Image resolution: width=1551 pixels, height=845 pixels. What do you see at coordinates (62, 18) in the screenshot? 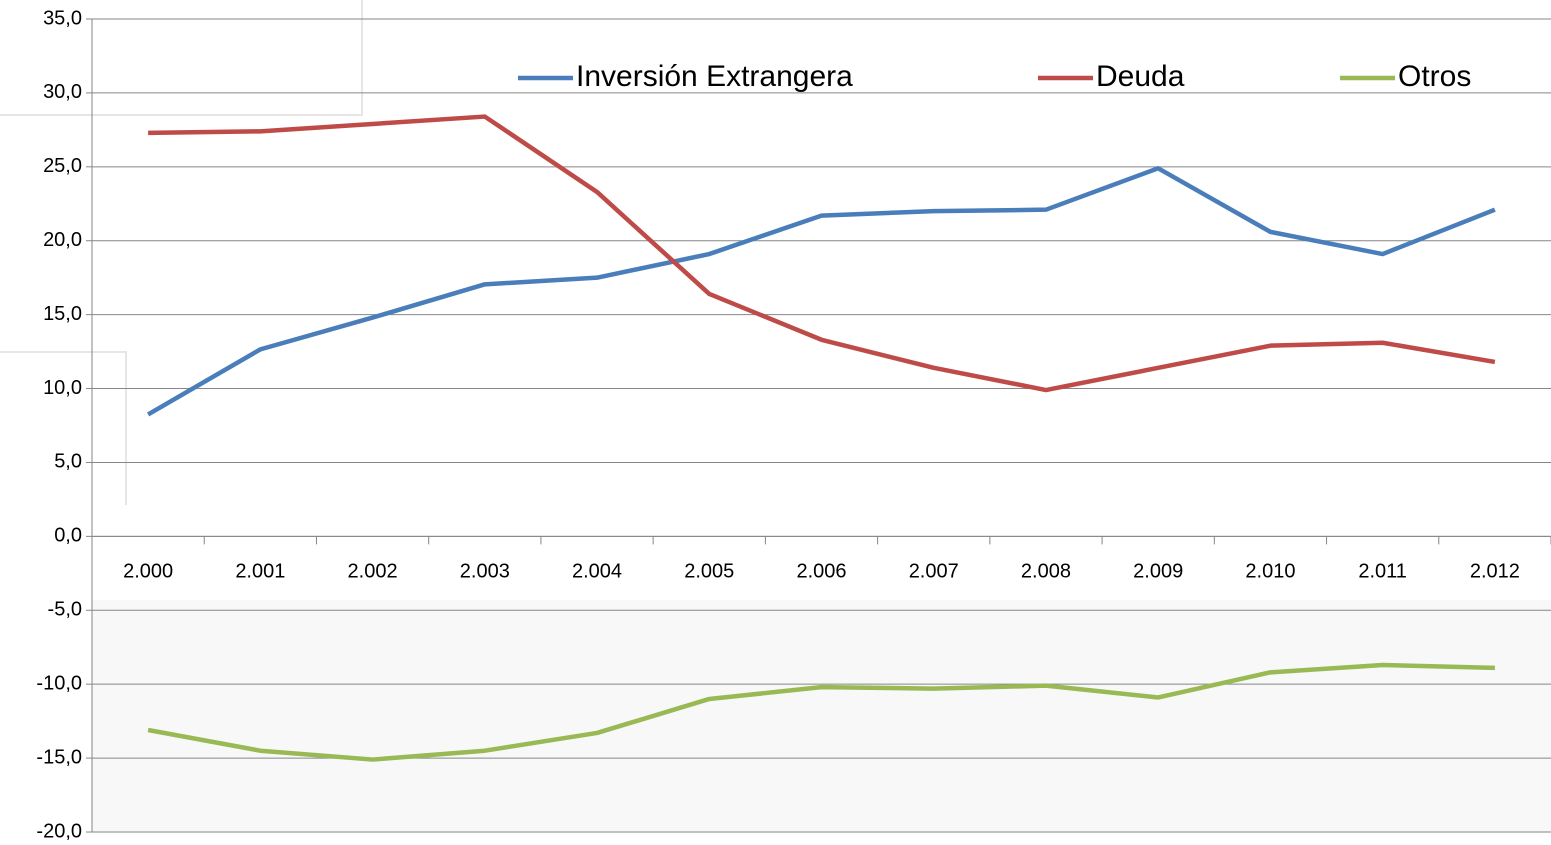
I see `y-tick-label: 35,0` at bounding box center [62, 18].